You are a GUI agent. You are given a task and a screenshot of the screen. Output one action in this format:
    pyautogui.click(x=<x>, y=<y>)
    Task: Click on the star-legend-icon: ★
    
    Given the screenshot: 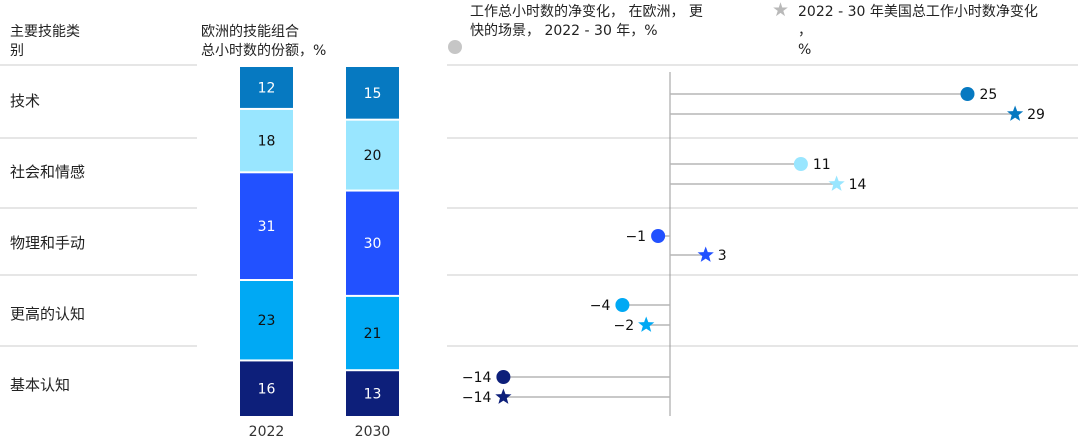 What is the action you would take?
    pyautogui.click(x=781, y=10)
    